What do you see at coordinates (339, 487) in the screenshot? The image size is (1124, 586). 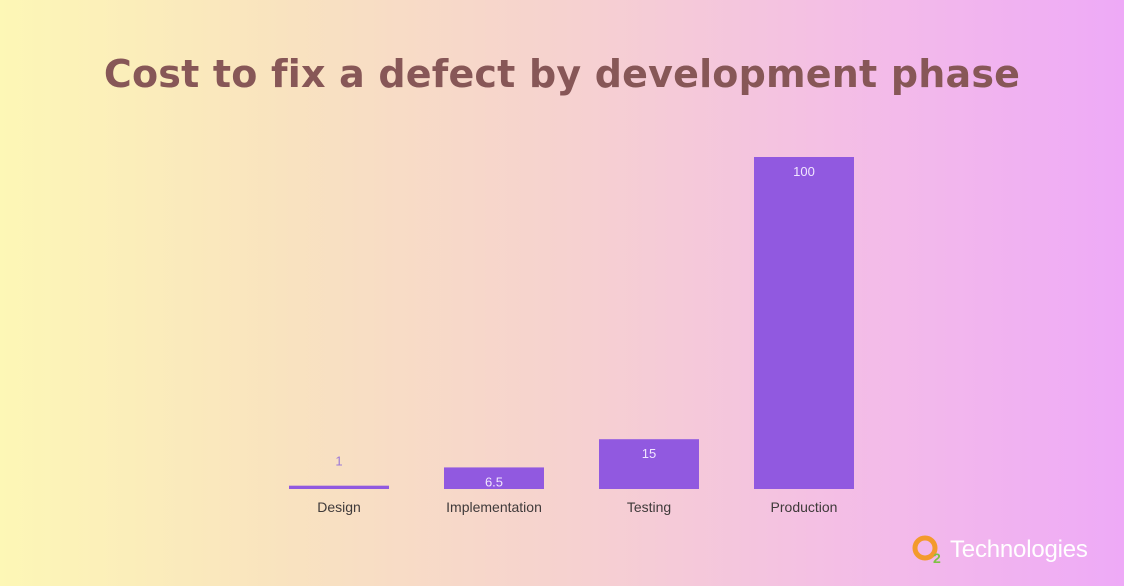 I see `bar-design` at bounding box center [339, 487].